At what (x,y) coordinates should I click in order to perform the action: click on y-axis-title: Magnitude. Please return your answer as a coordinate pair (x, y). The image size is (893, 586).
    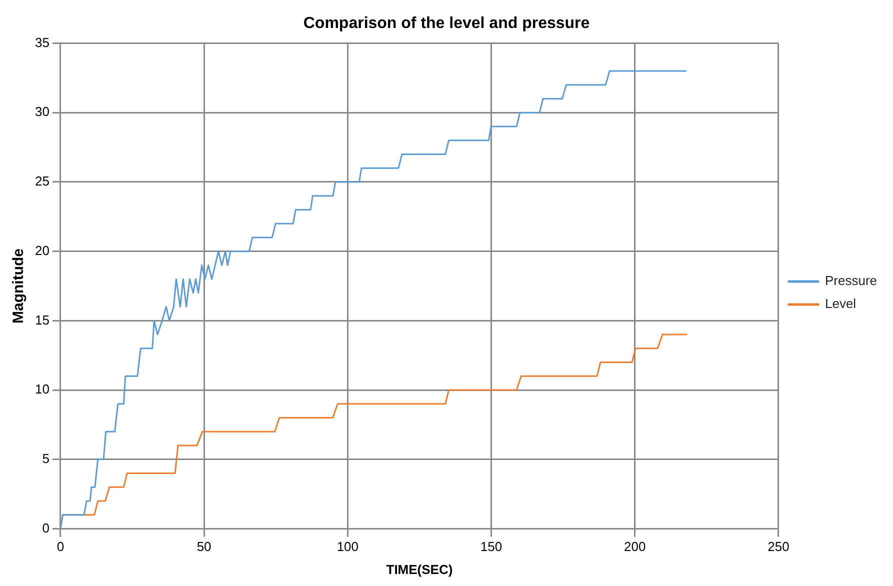
    Looking at the image, I should click on (19, 286).